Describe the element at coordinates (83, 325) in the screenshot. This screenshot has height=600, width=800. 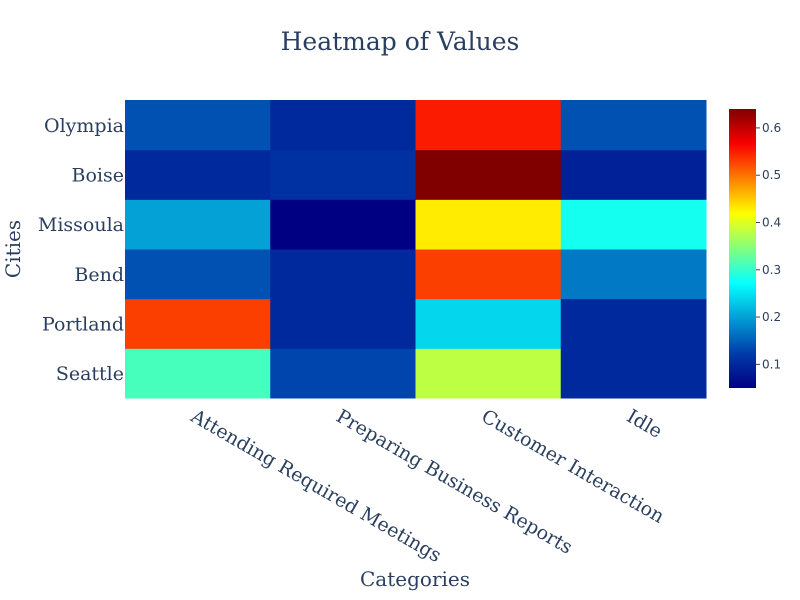
I see `y-tick-label: Portland` at that location.